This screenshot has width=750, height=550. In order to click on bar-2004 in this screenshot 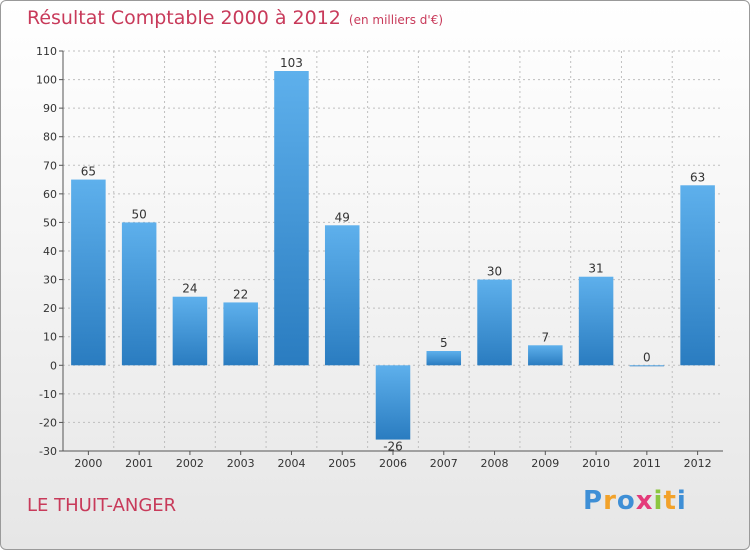, I will do `click(291, 218)`.